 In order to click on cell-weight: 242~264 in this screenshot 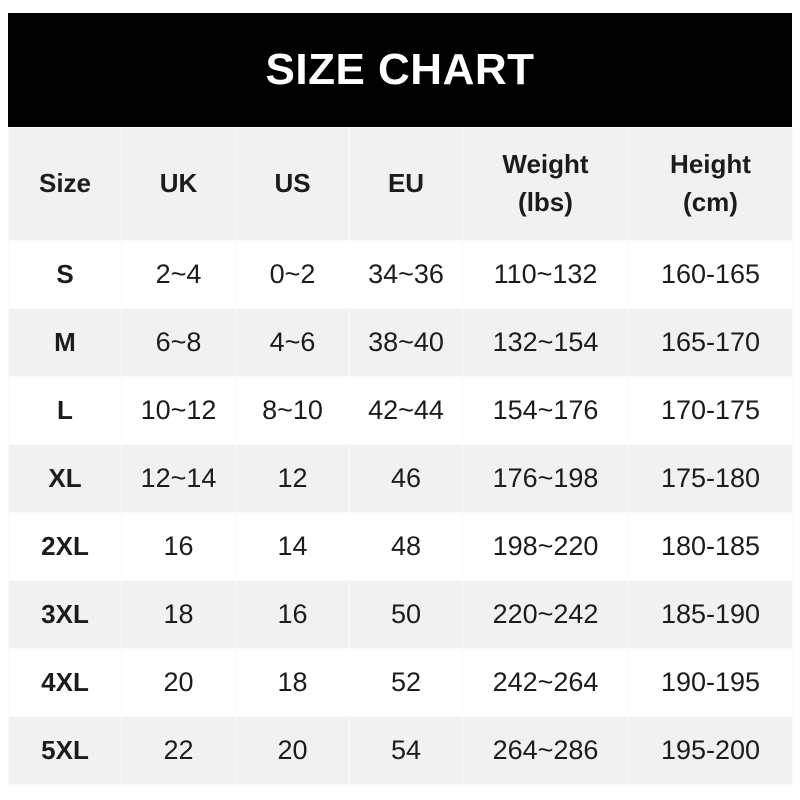, I will do `click(545, 682)`.